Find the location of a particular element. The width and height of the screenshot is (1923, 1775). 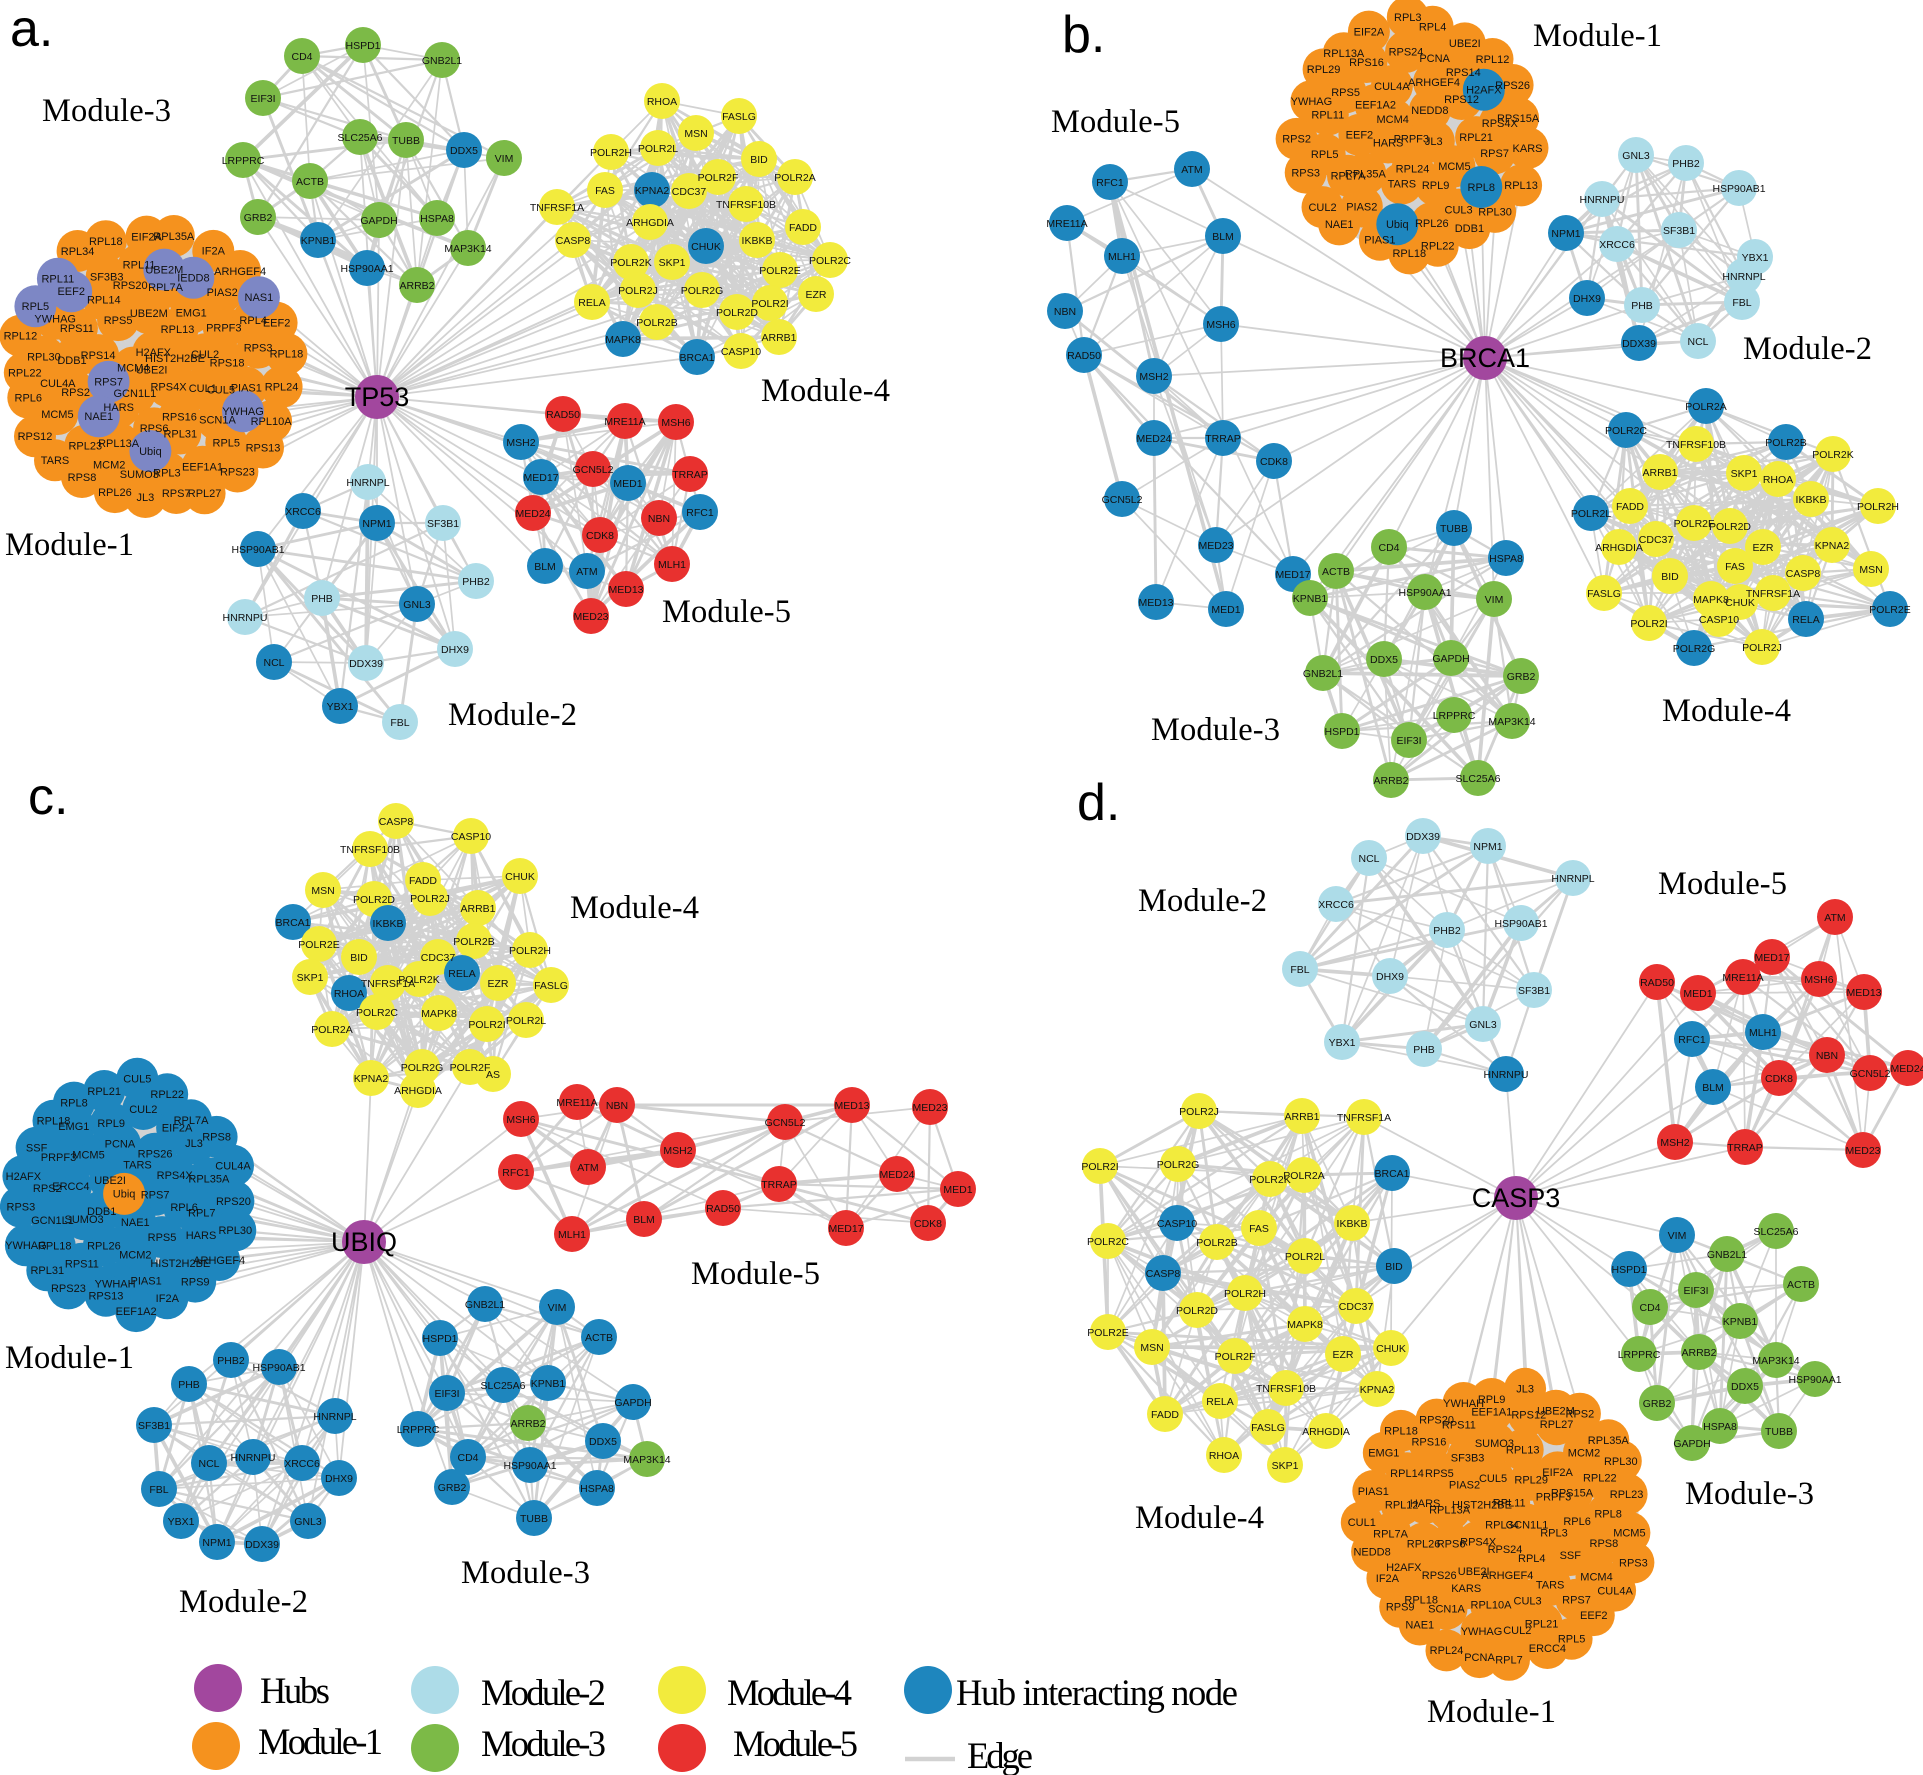

svg-text: RPL27 is located at coordinates (1557, 1425).